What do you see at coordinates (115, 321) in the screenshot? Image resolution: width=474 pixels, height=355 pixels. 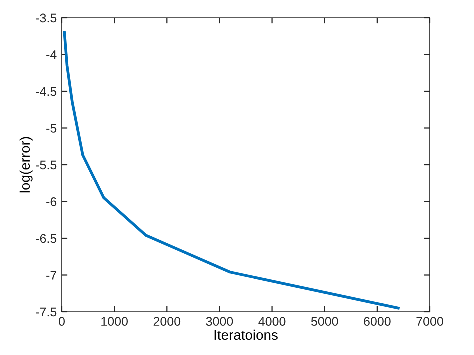 I see `x-tick-label: 1000` at bounding box center [115, 321].